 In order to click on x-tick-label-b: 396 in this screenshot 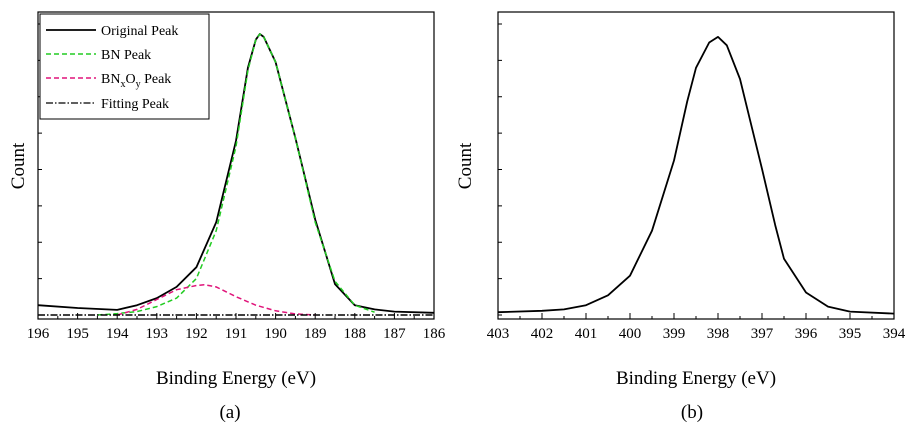, I will do `click(806, 334)`.